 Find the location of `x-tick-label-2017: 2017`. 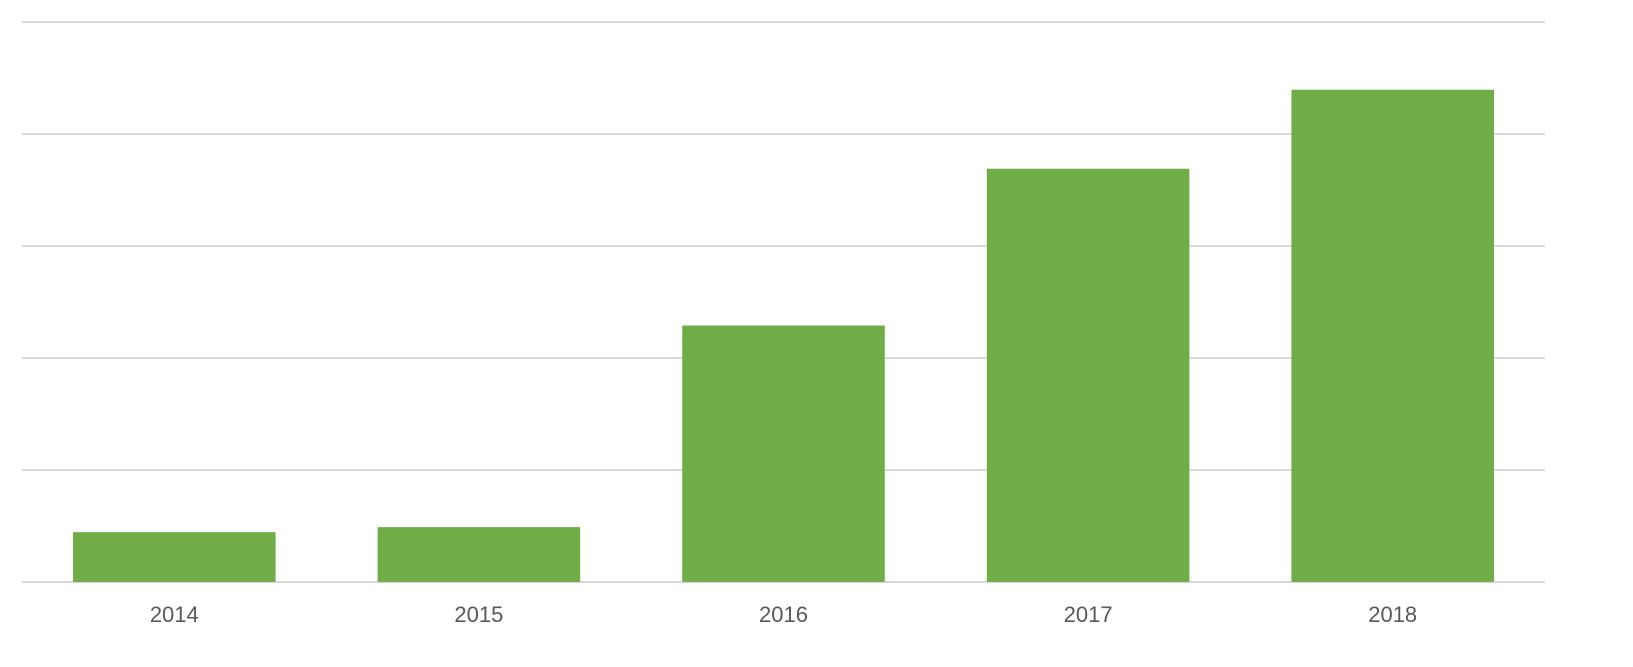

x-tick-label-2017: 2017 is located at coordinates (1088, 614).